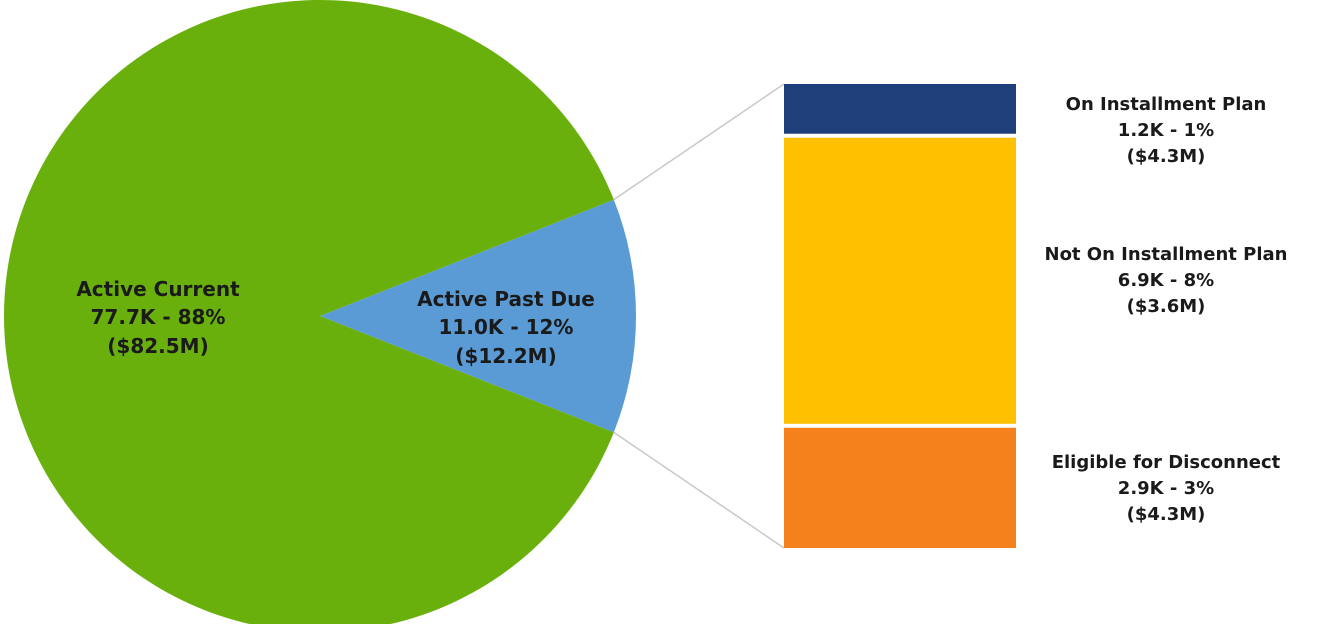 The width and height of the screenshot is (1328, 624). Describe the element at coordinates (505, 356) in the screenshot. I see `pie-amount-active-past-due: ($12.2M)` at that location.